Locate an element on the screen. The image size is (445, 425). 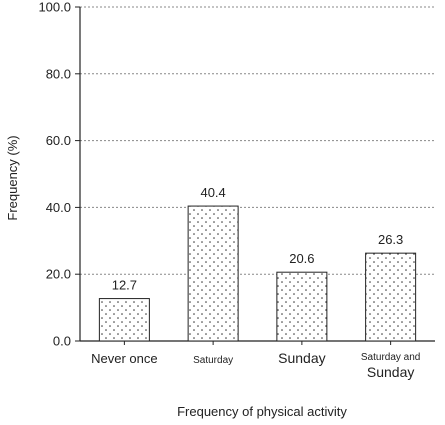
x-tick-label: Sunday is located at coordinates (301, 358).